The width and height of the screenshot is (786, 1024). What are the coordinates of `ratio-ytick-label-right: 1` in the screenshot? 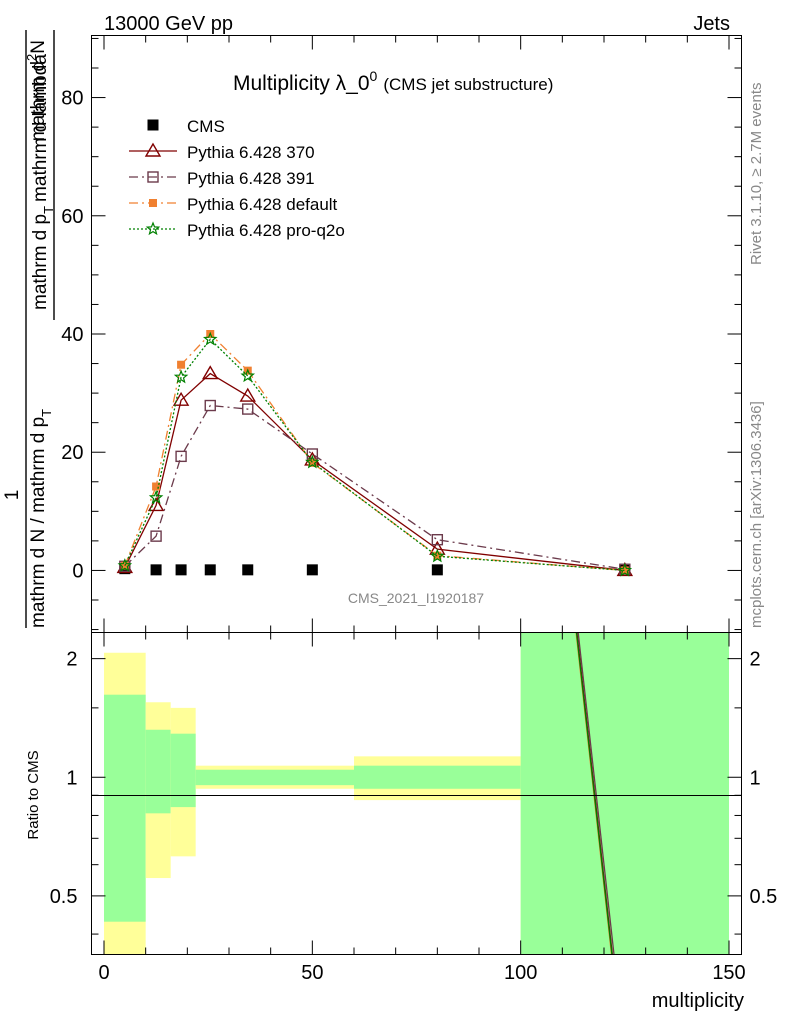 It's located at (755, 778).